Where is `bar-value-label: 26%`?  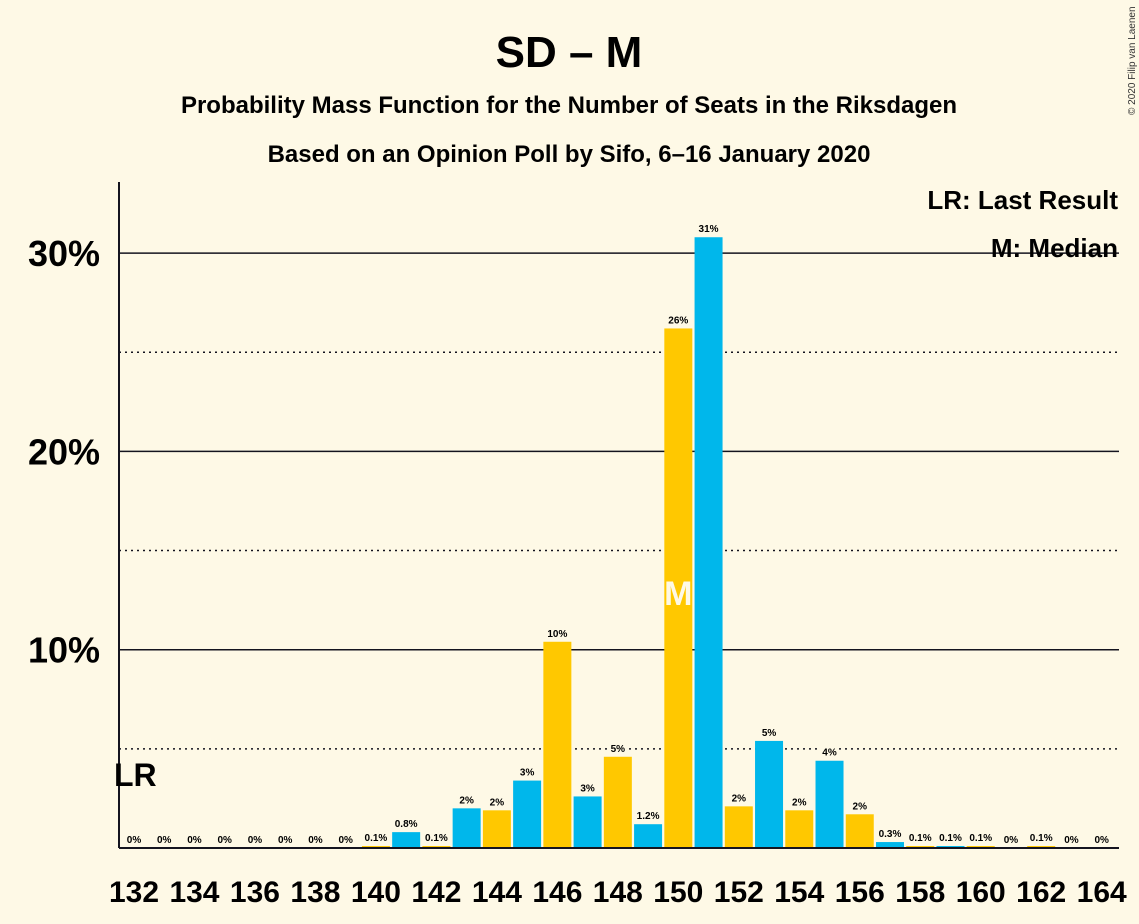 bar-value-label: 26% is located at coordinates (678, 320).